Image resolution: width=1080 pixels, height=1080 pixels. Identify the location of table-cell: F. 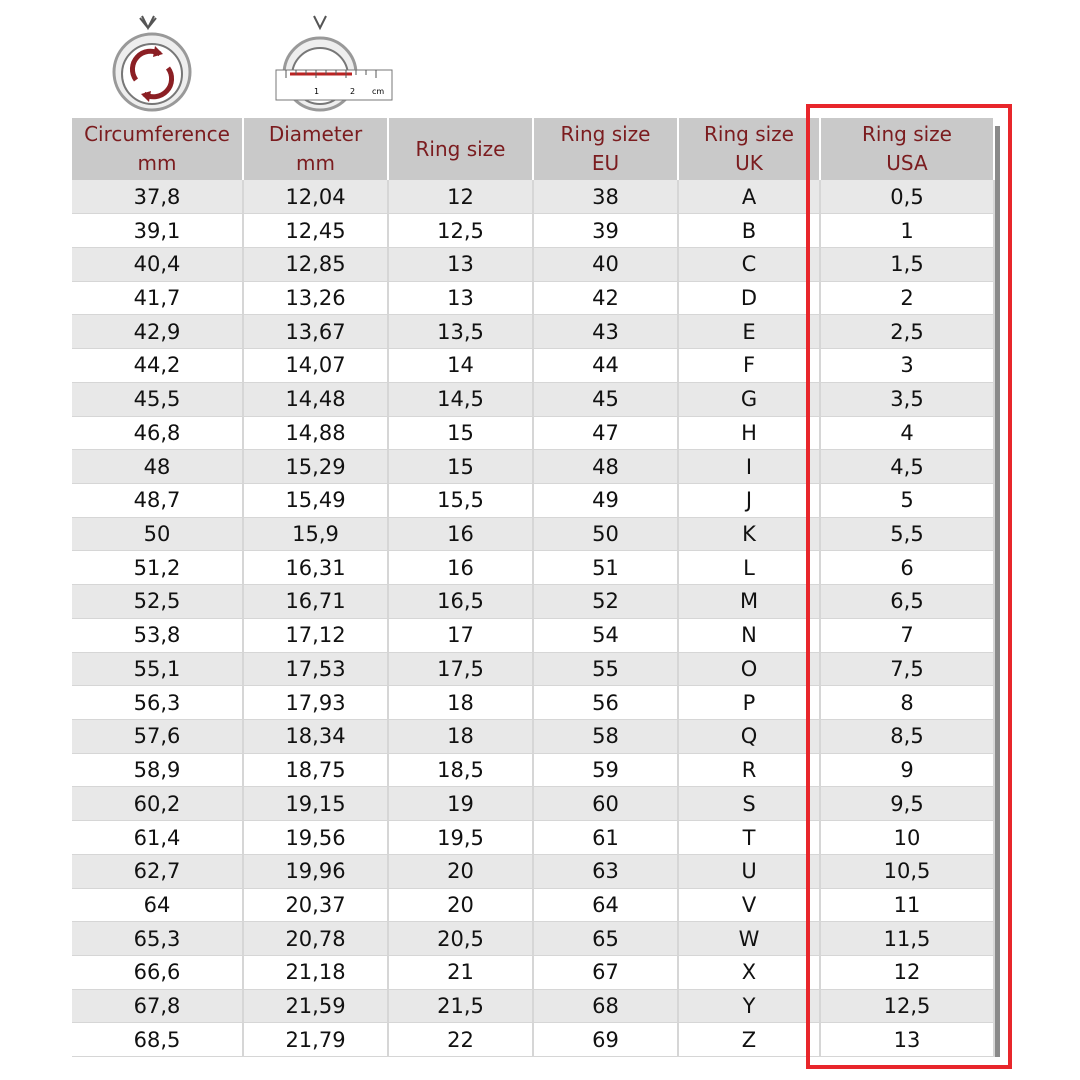
(749, 365).